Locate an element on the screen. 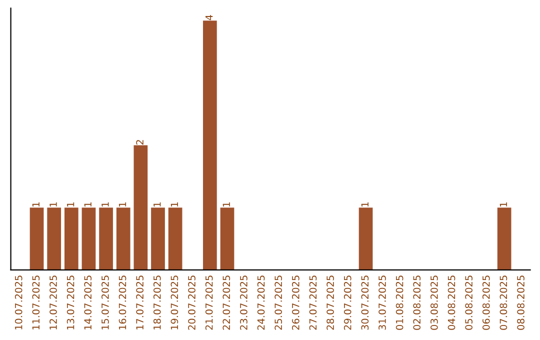 The height and width of the screenshot is (340, 540). x-tick-label: 28.07.2025 is located at coordinates (330, 303).